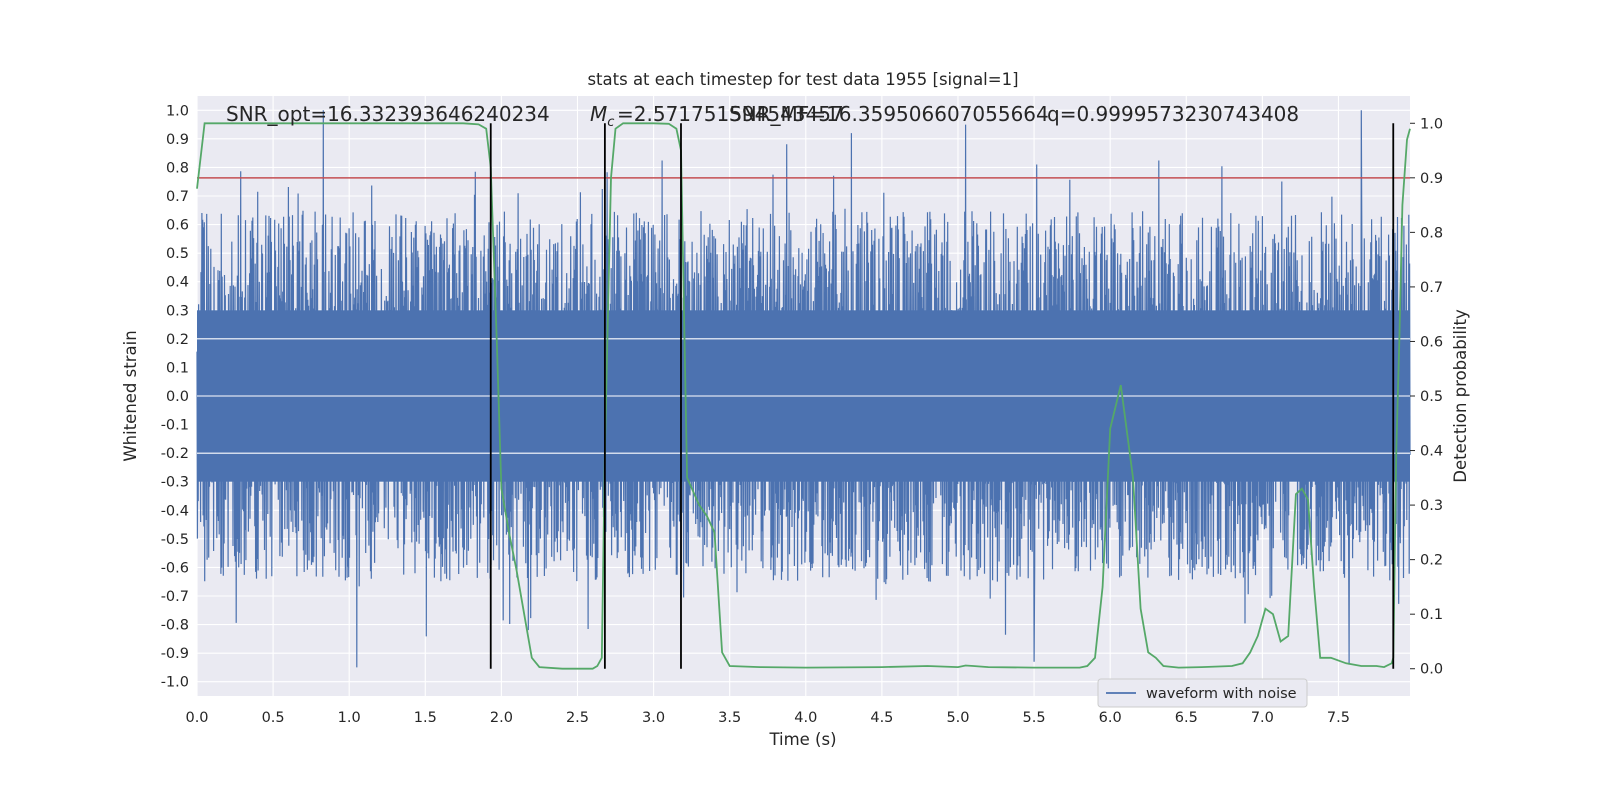 Image resolution: width=1600 pixels, height=800 pixels. I want to click on y-tick-label: 0.3, so click(177, 311).